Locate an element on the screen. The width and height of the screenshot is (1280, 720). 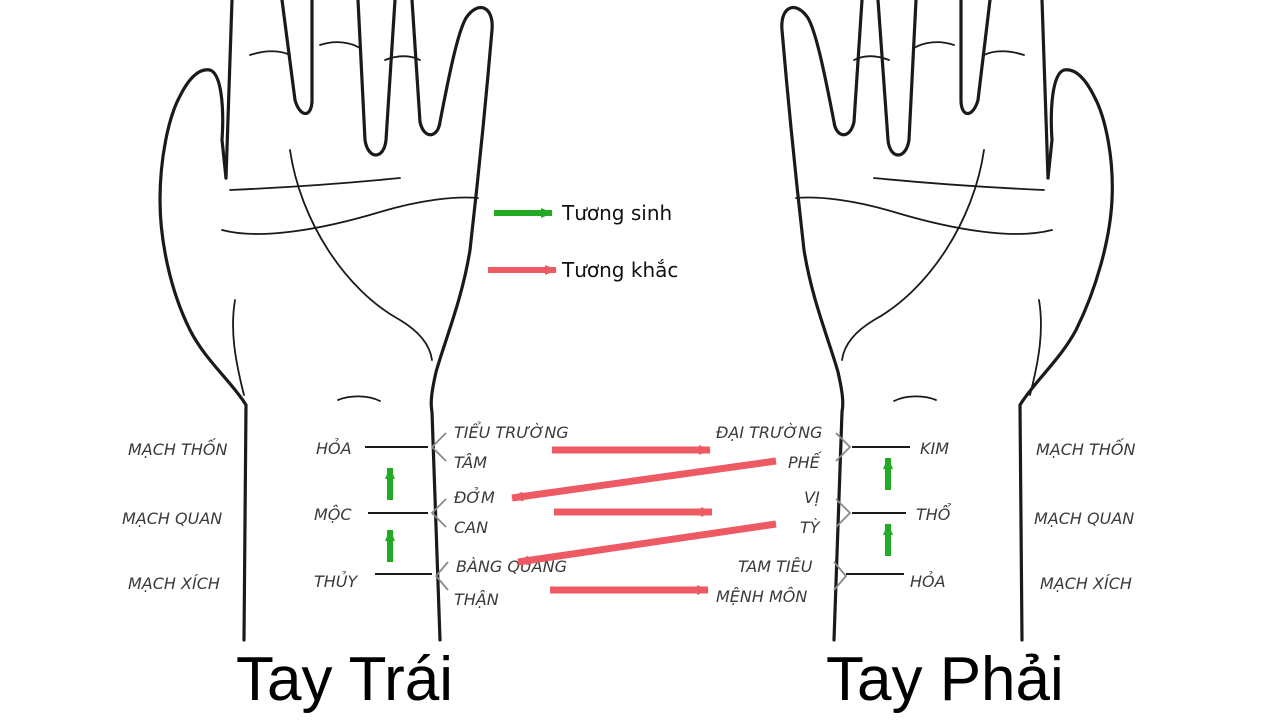
right-organ-tam-tieu: TAM TIÊU is located at coordinates (775, 566).